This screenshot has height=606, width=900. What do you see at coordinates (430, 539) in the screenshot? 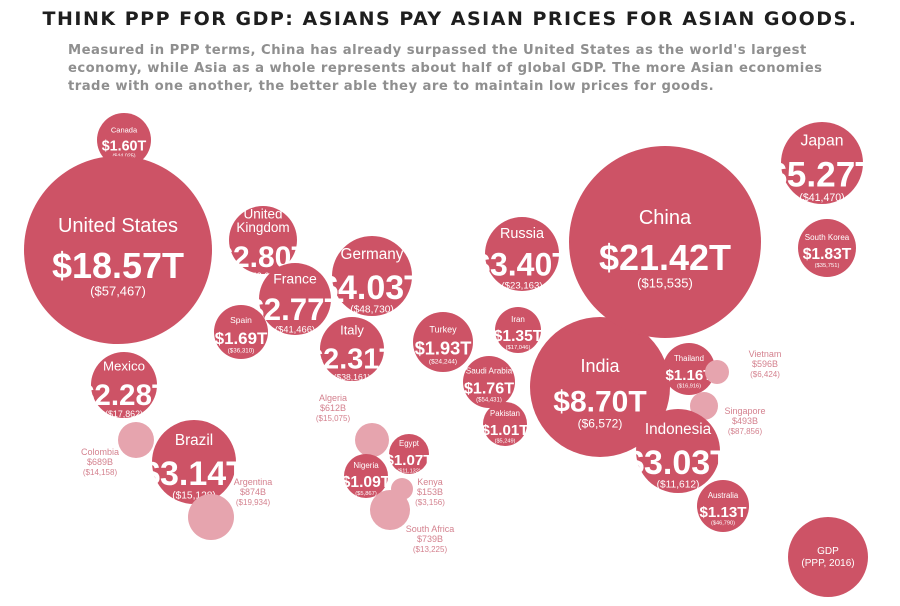
I see `gdp-value: $739B` at bounding box center [430, 539].